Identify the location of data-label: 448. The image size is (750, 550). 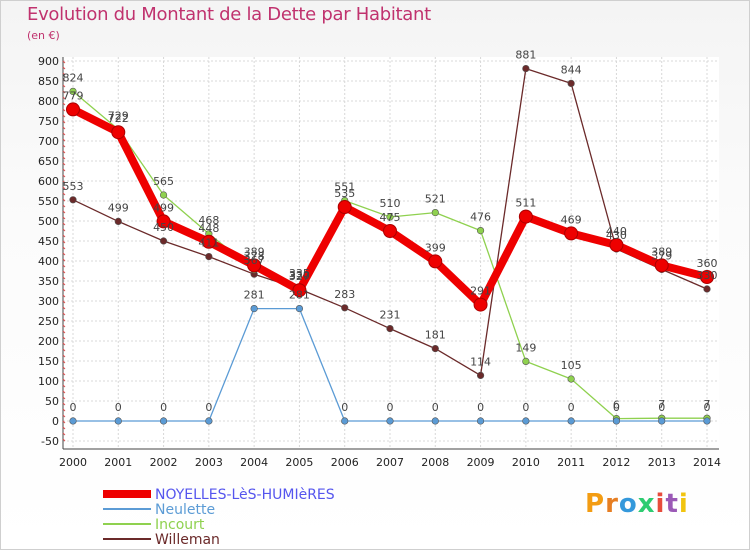
(208, 228).